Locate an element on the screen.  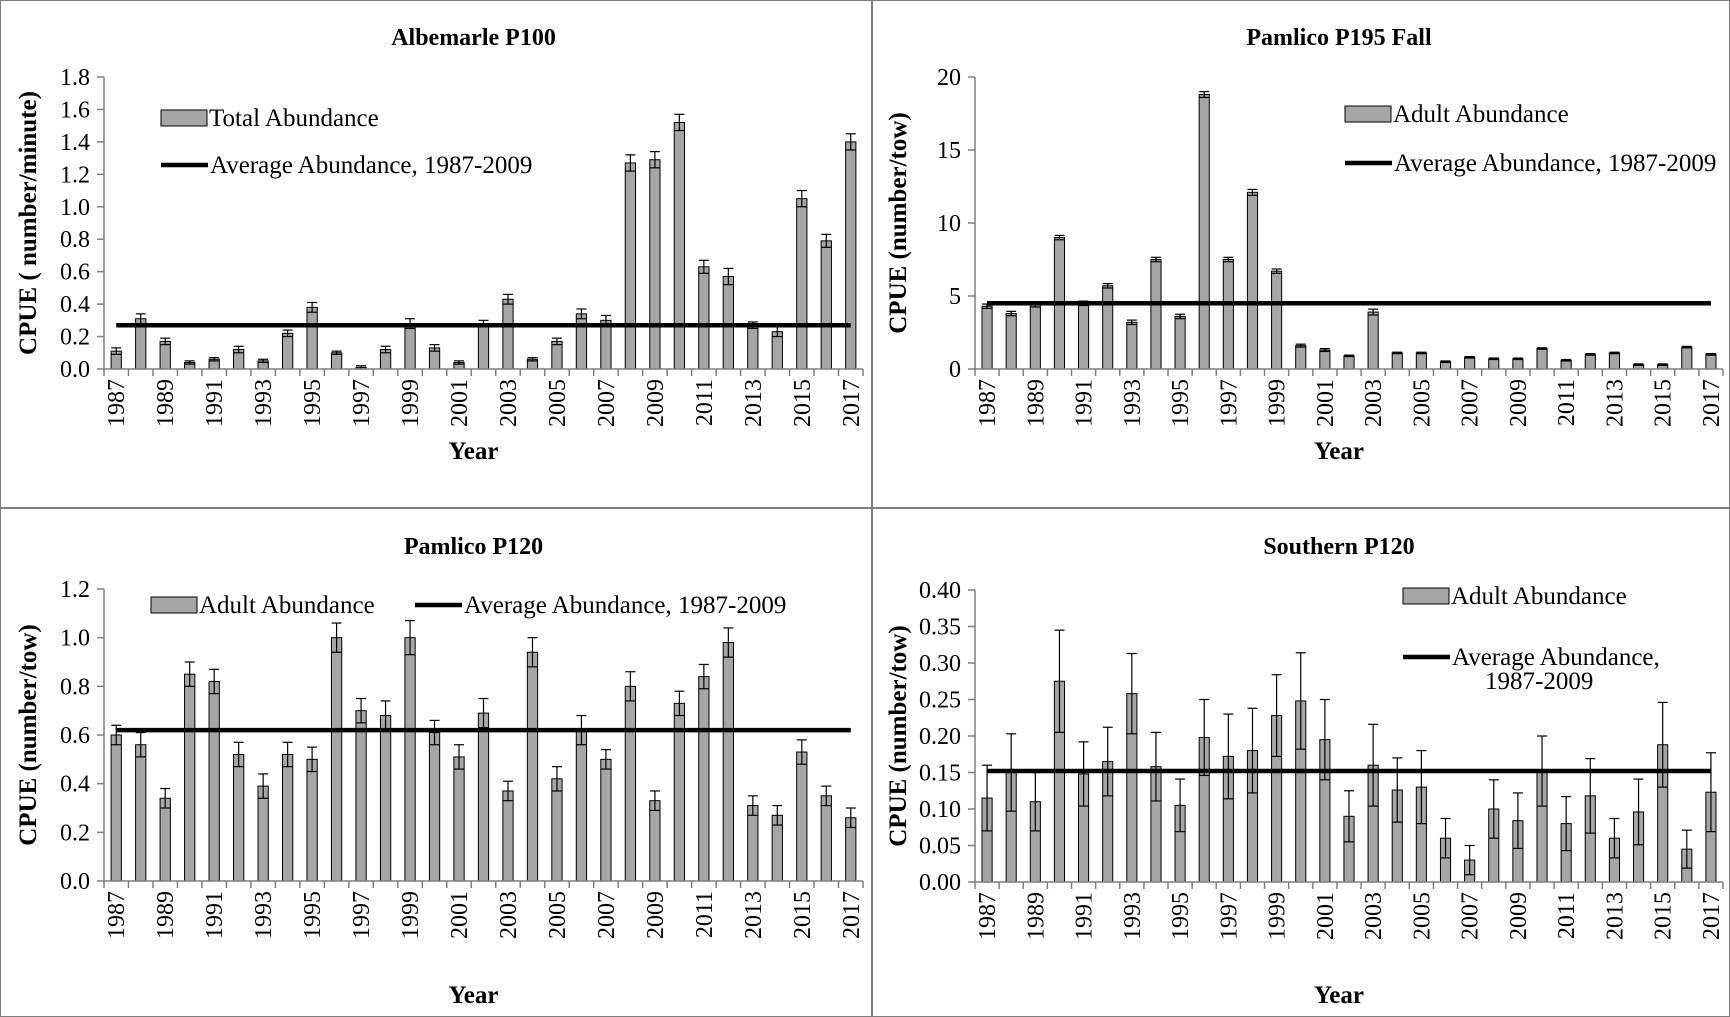
x-tick-label-1995: 1995 is located at coordinates (1181, 403).